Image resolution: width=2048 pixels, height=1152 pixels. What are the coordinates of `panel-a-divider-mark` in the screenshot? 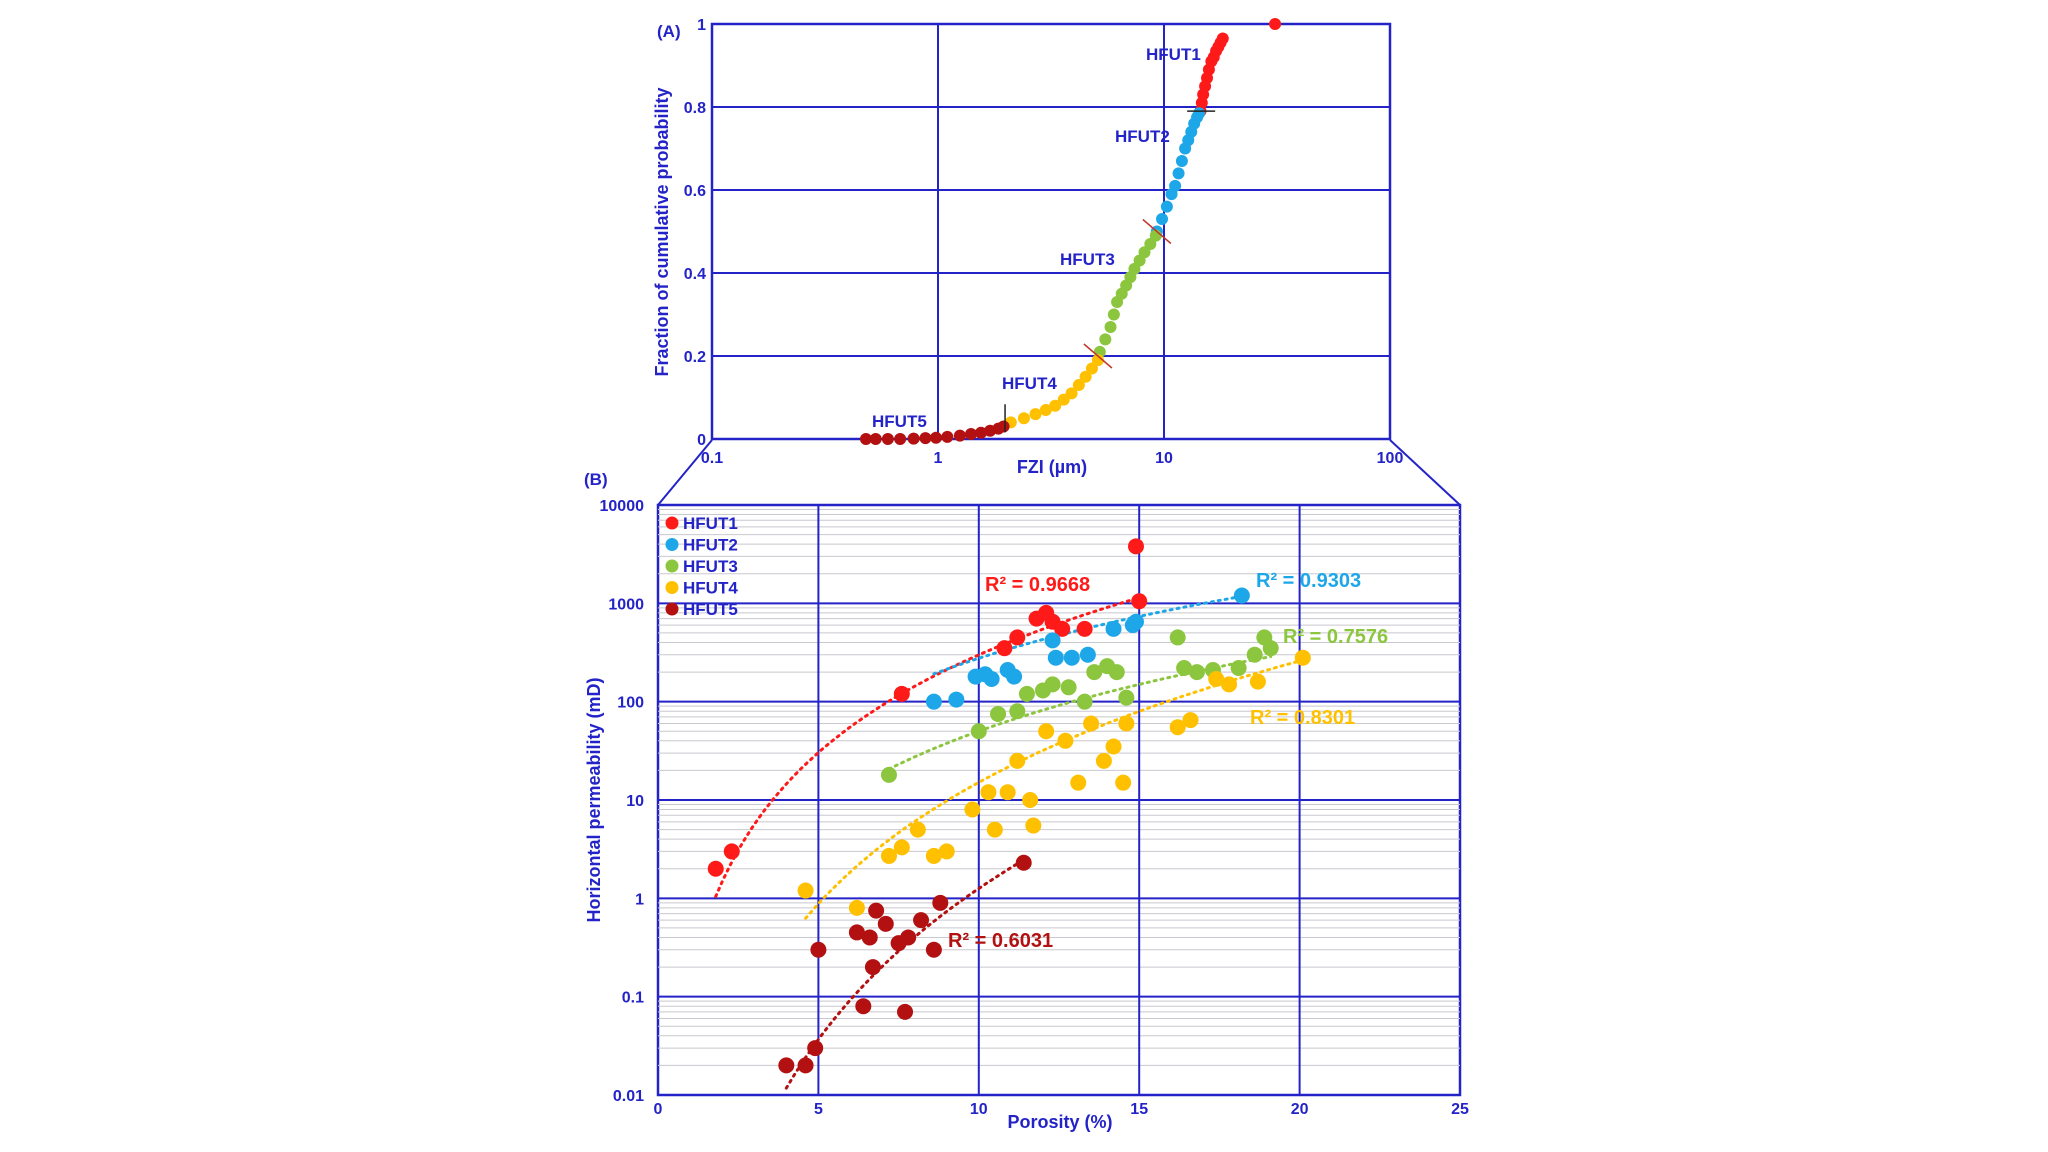 It's located at (1157, 231).